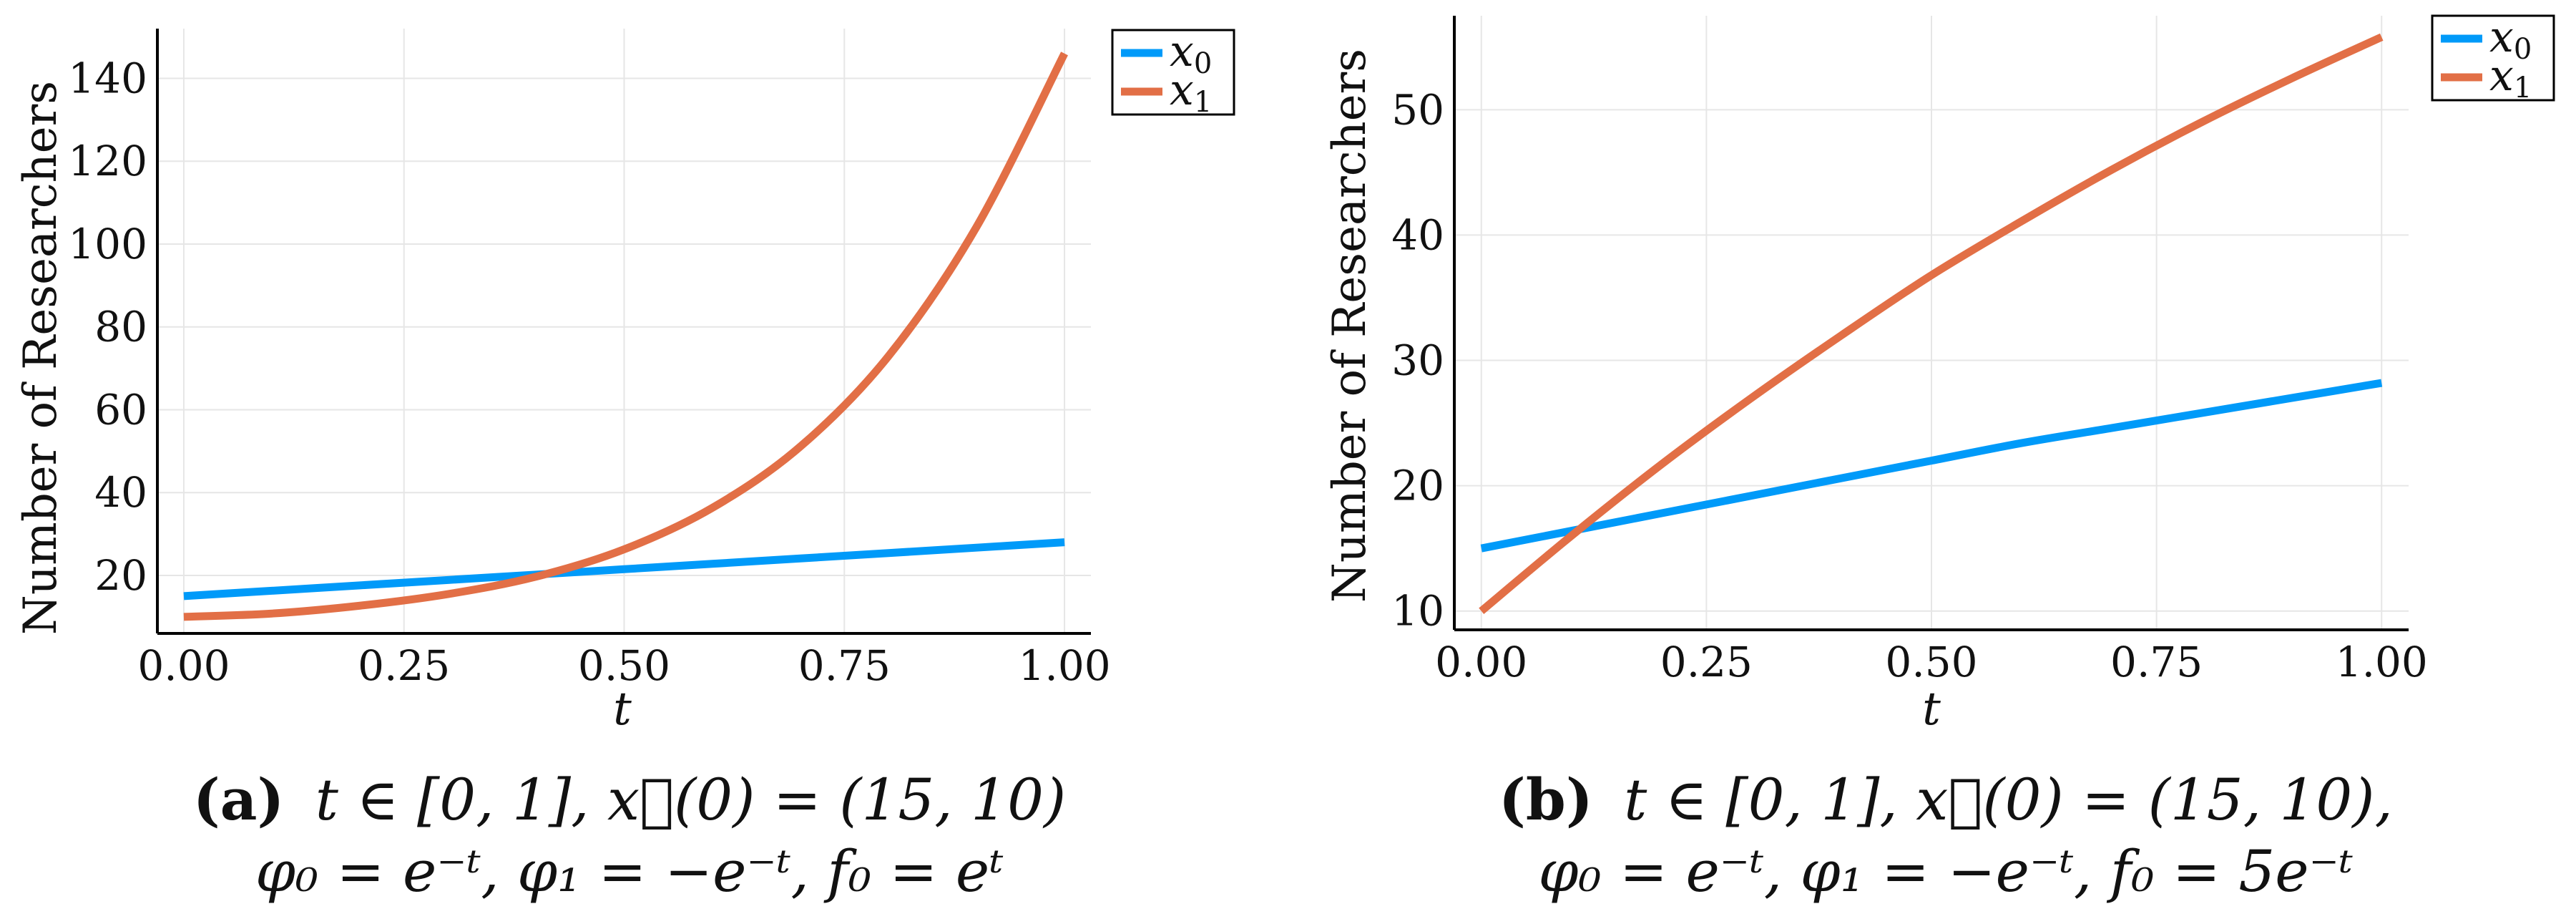  I want to click on caption-label: (a), so click(239, 799).